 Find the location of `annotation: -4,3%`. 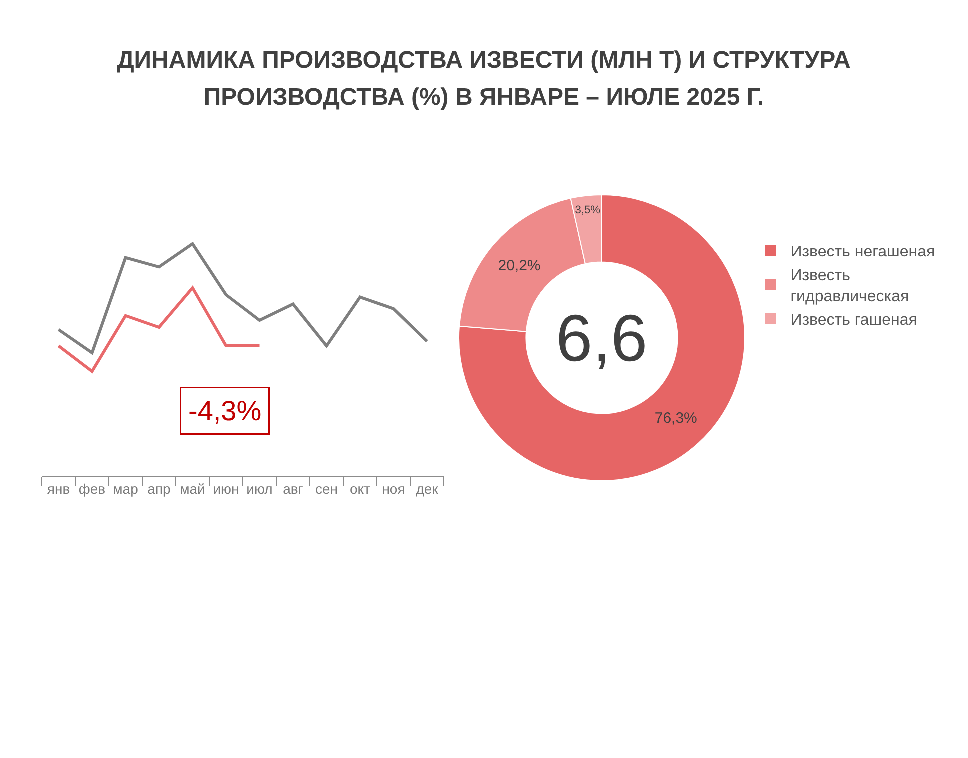

annotation: -4,3% is located at coordinates (225, 411).